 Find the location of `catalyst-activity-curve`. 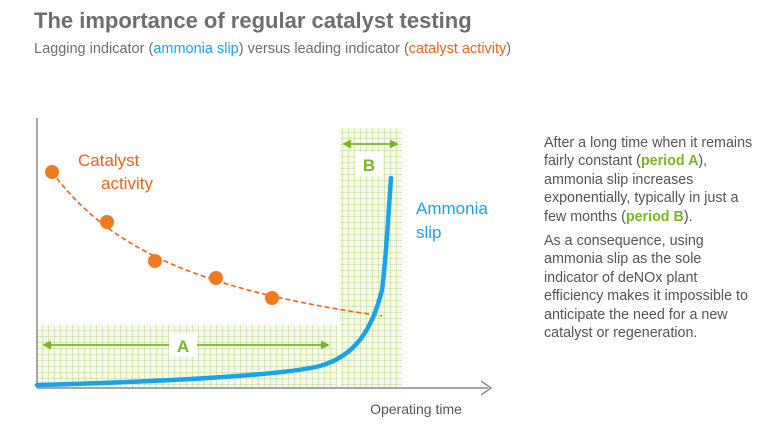

catalyst-activity-curve is located at coordinates (217, 244).